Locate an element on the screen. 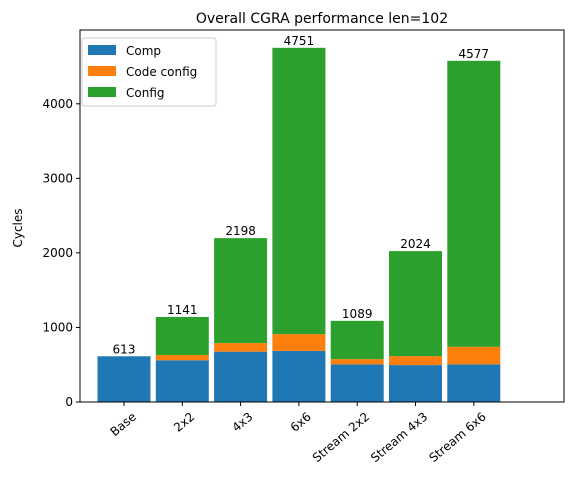  x-tick-label: Base is located at coordinates (123, 425).